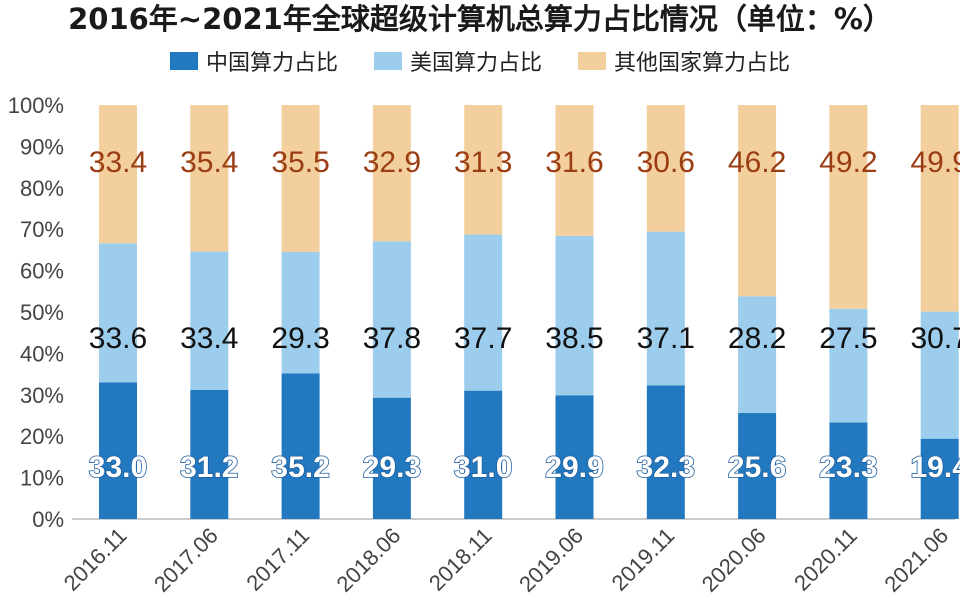 This screenshot has width=960, height=614. Describe the element at coordinates (757, 162) in the screenshot. I see `data-label-other: 46.2` at that location.